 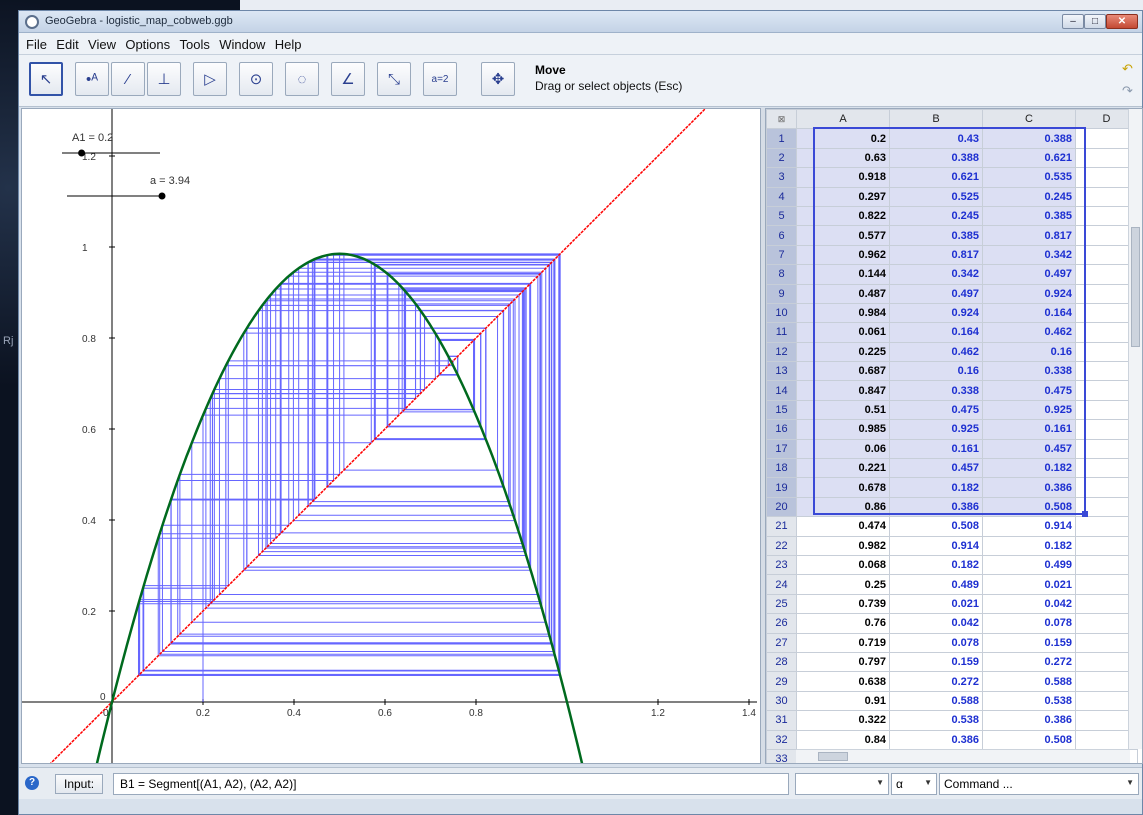 I want to click on row-header: 20, so click(x=781, y=507).